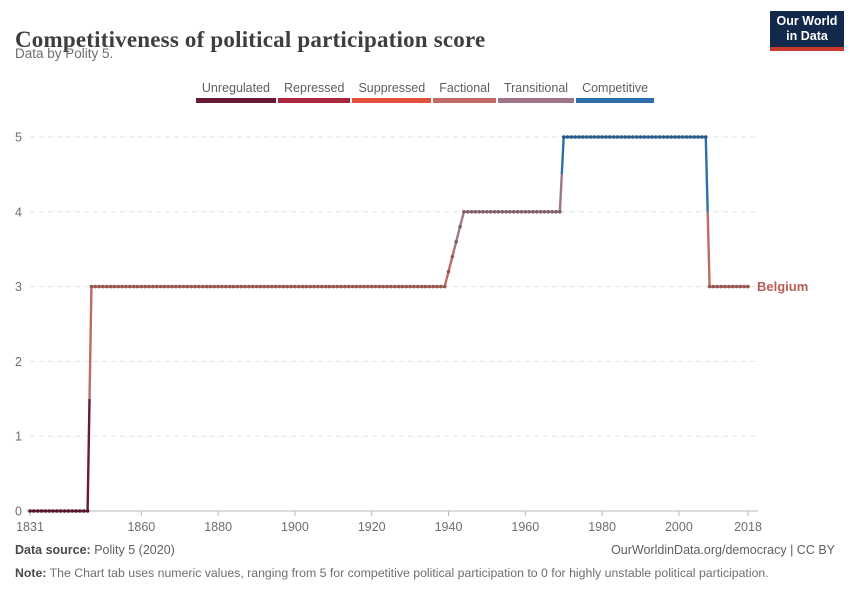 The height and width of the screenshot is (600, 850). I want to click on legend-item-transitional: Transitional, so click(536, 92).